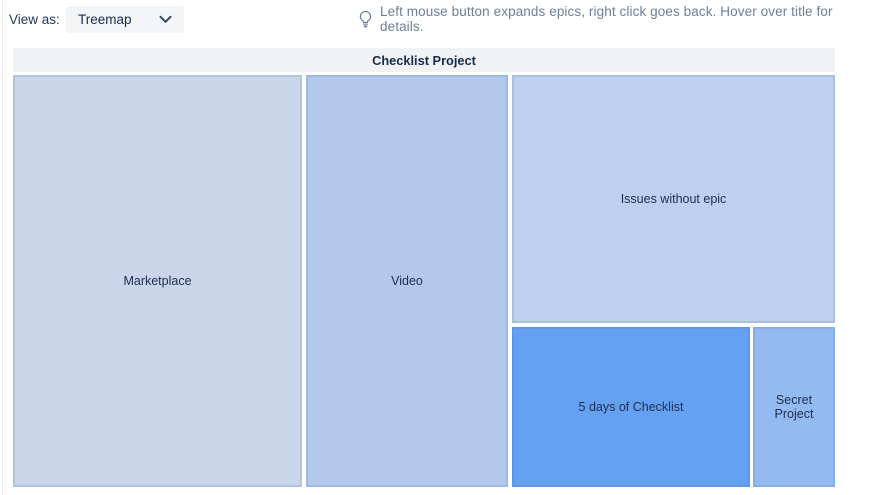 The height and width of the screenshot is (495, 870). I want to click on treemap-cell-5-days-of-checklist: 5 days of Checklist, so click(631, 407).